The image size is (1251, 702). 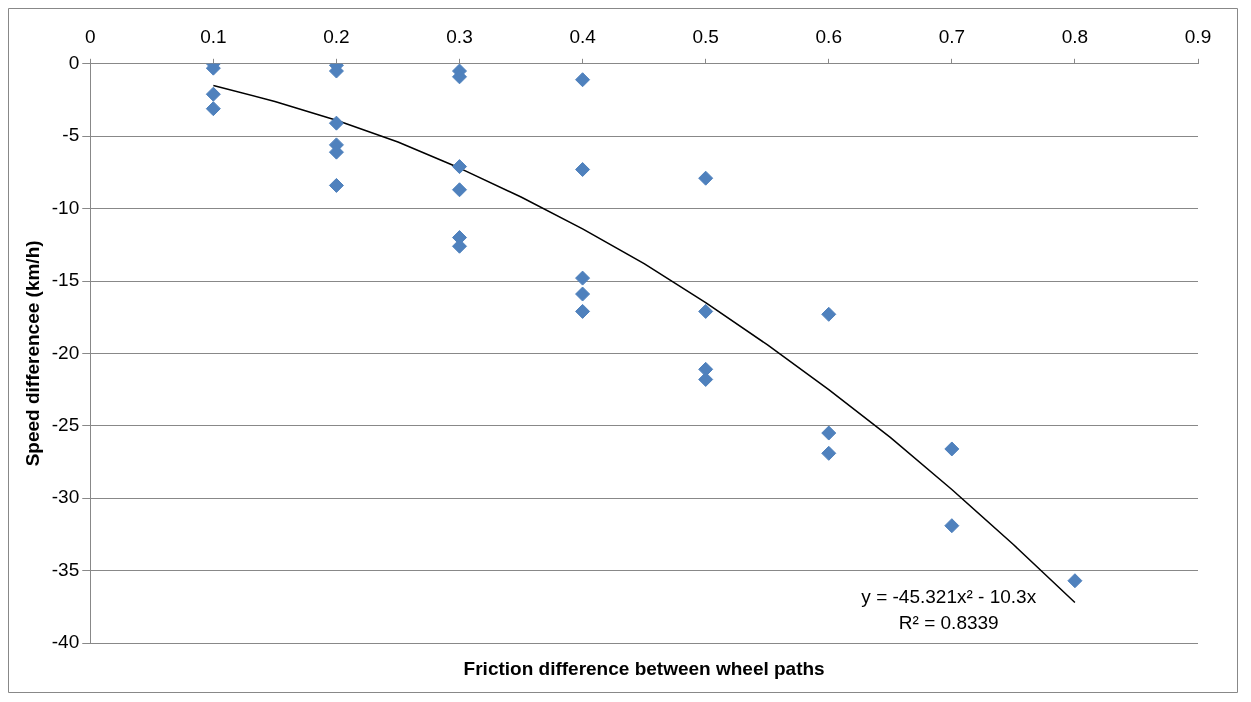 What do you see at coordinates (65, 425) in the screenshot?
I see `y-tick-label: -25` at bounding box center [65, 425].